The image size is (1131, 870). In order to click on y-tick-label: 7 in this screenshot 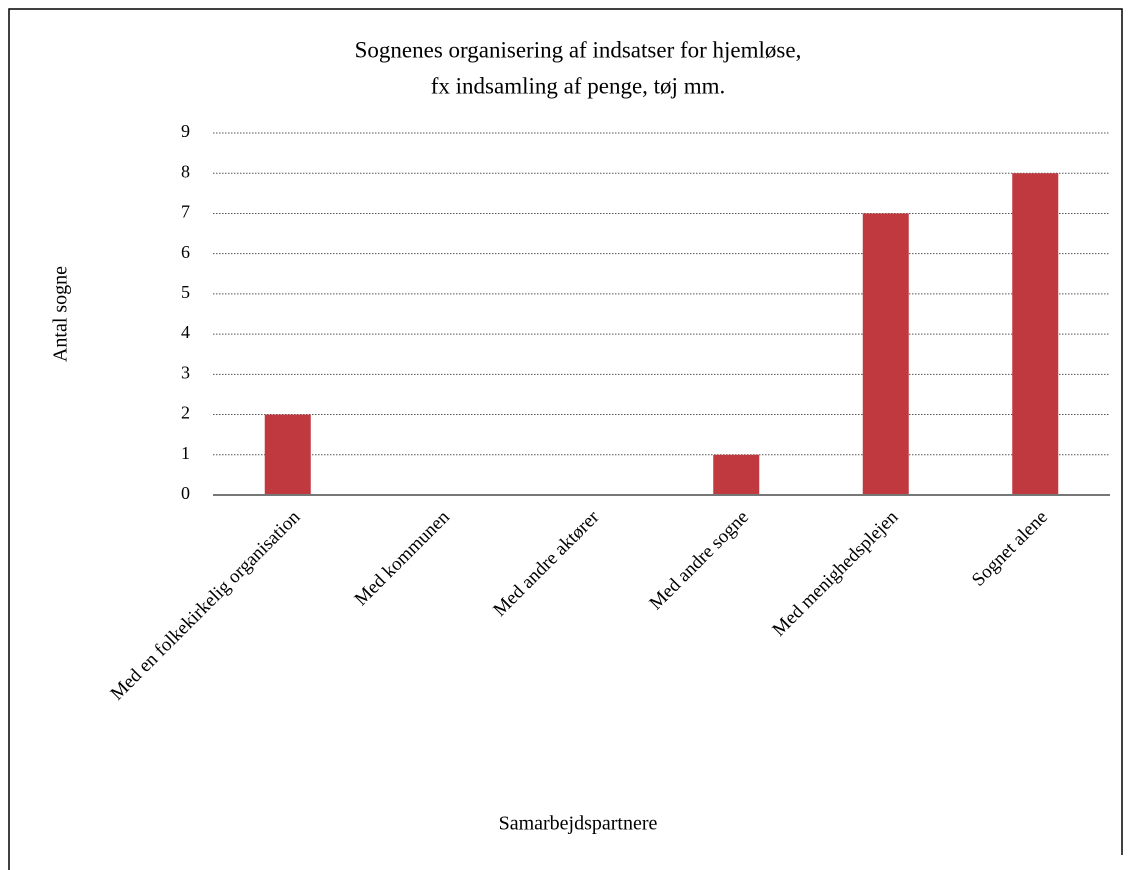, I will do `click(185, 212)`.